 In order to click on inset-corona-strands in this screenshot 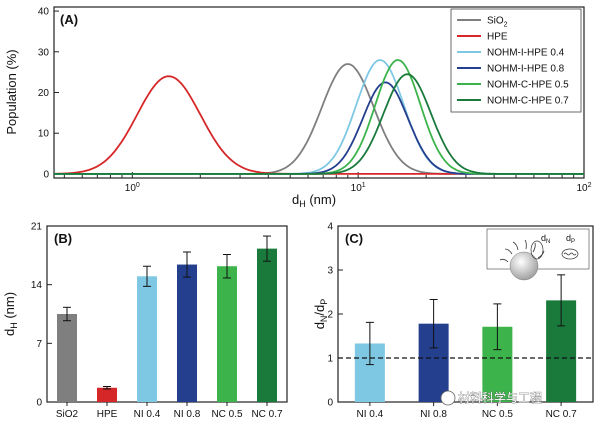, I will do `click(522, 251)`.